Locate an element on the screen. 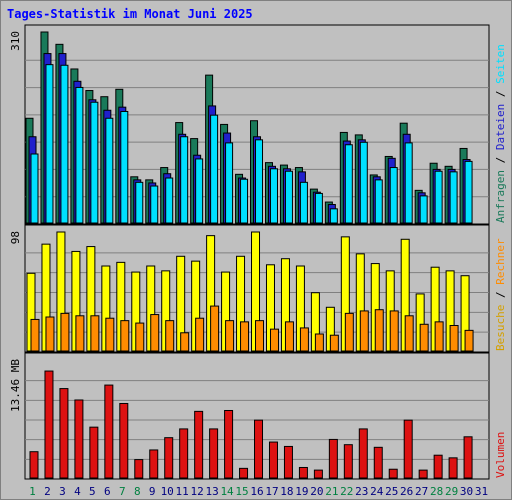 The image size is (512, 500). x-tick-label: 5 is located at coordinates (92, 491).